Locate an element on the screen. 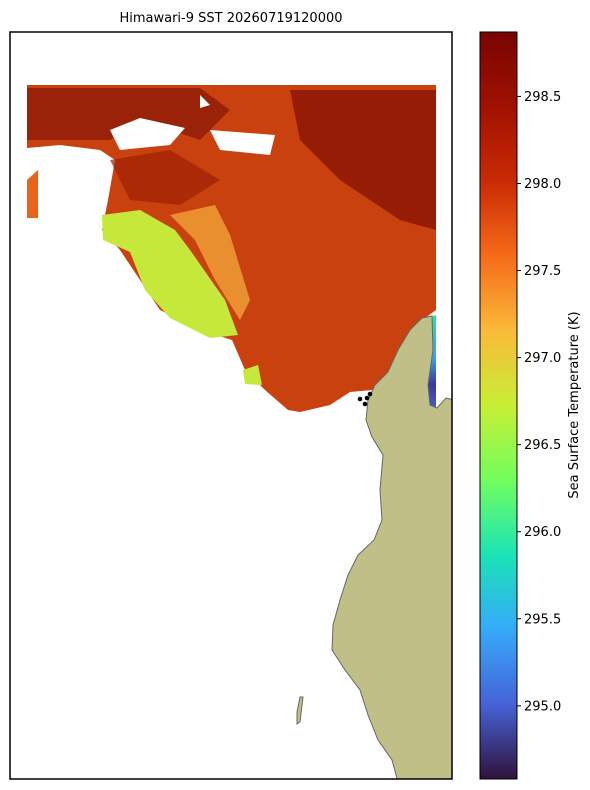  island is located at coordinates (300, 710).